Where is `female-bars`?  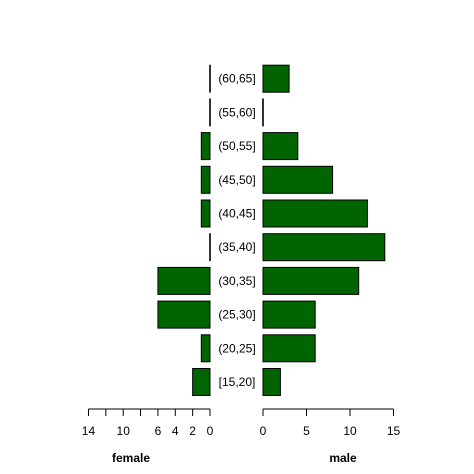 female-bars is located at coordinates (184, 230).